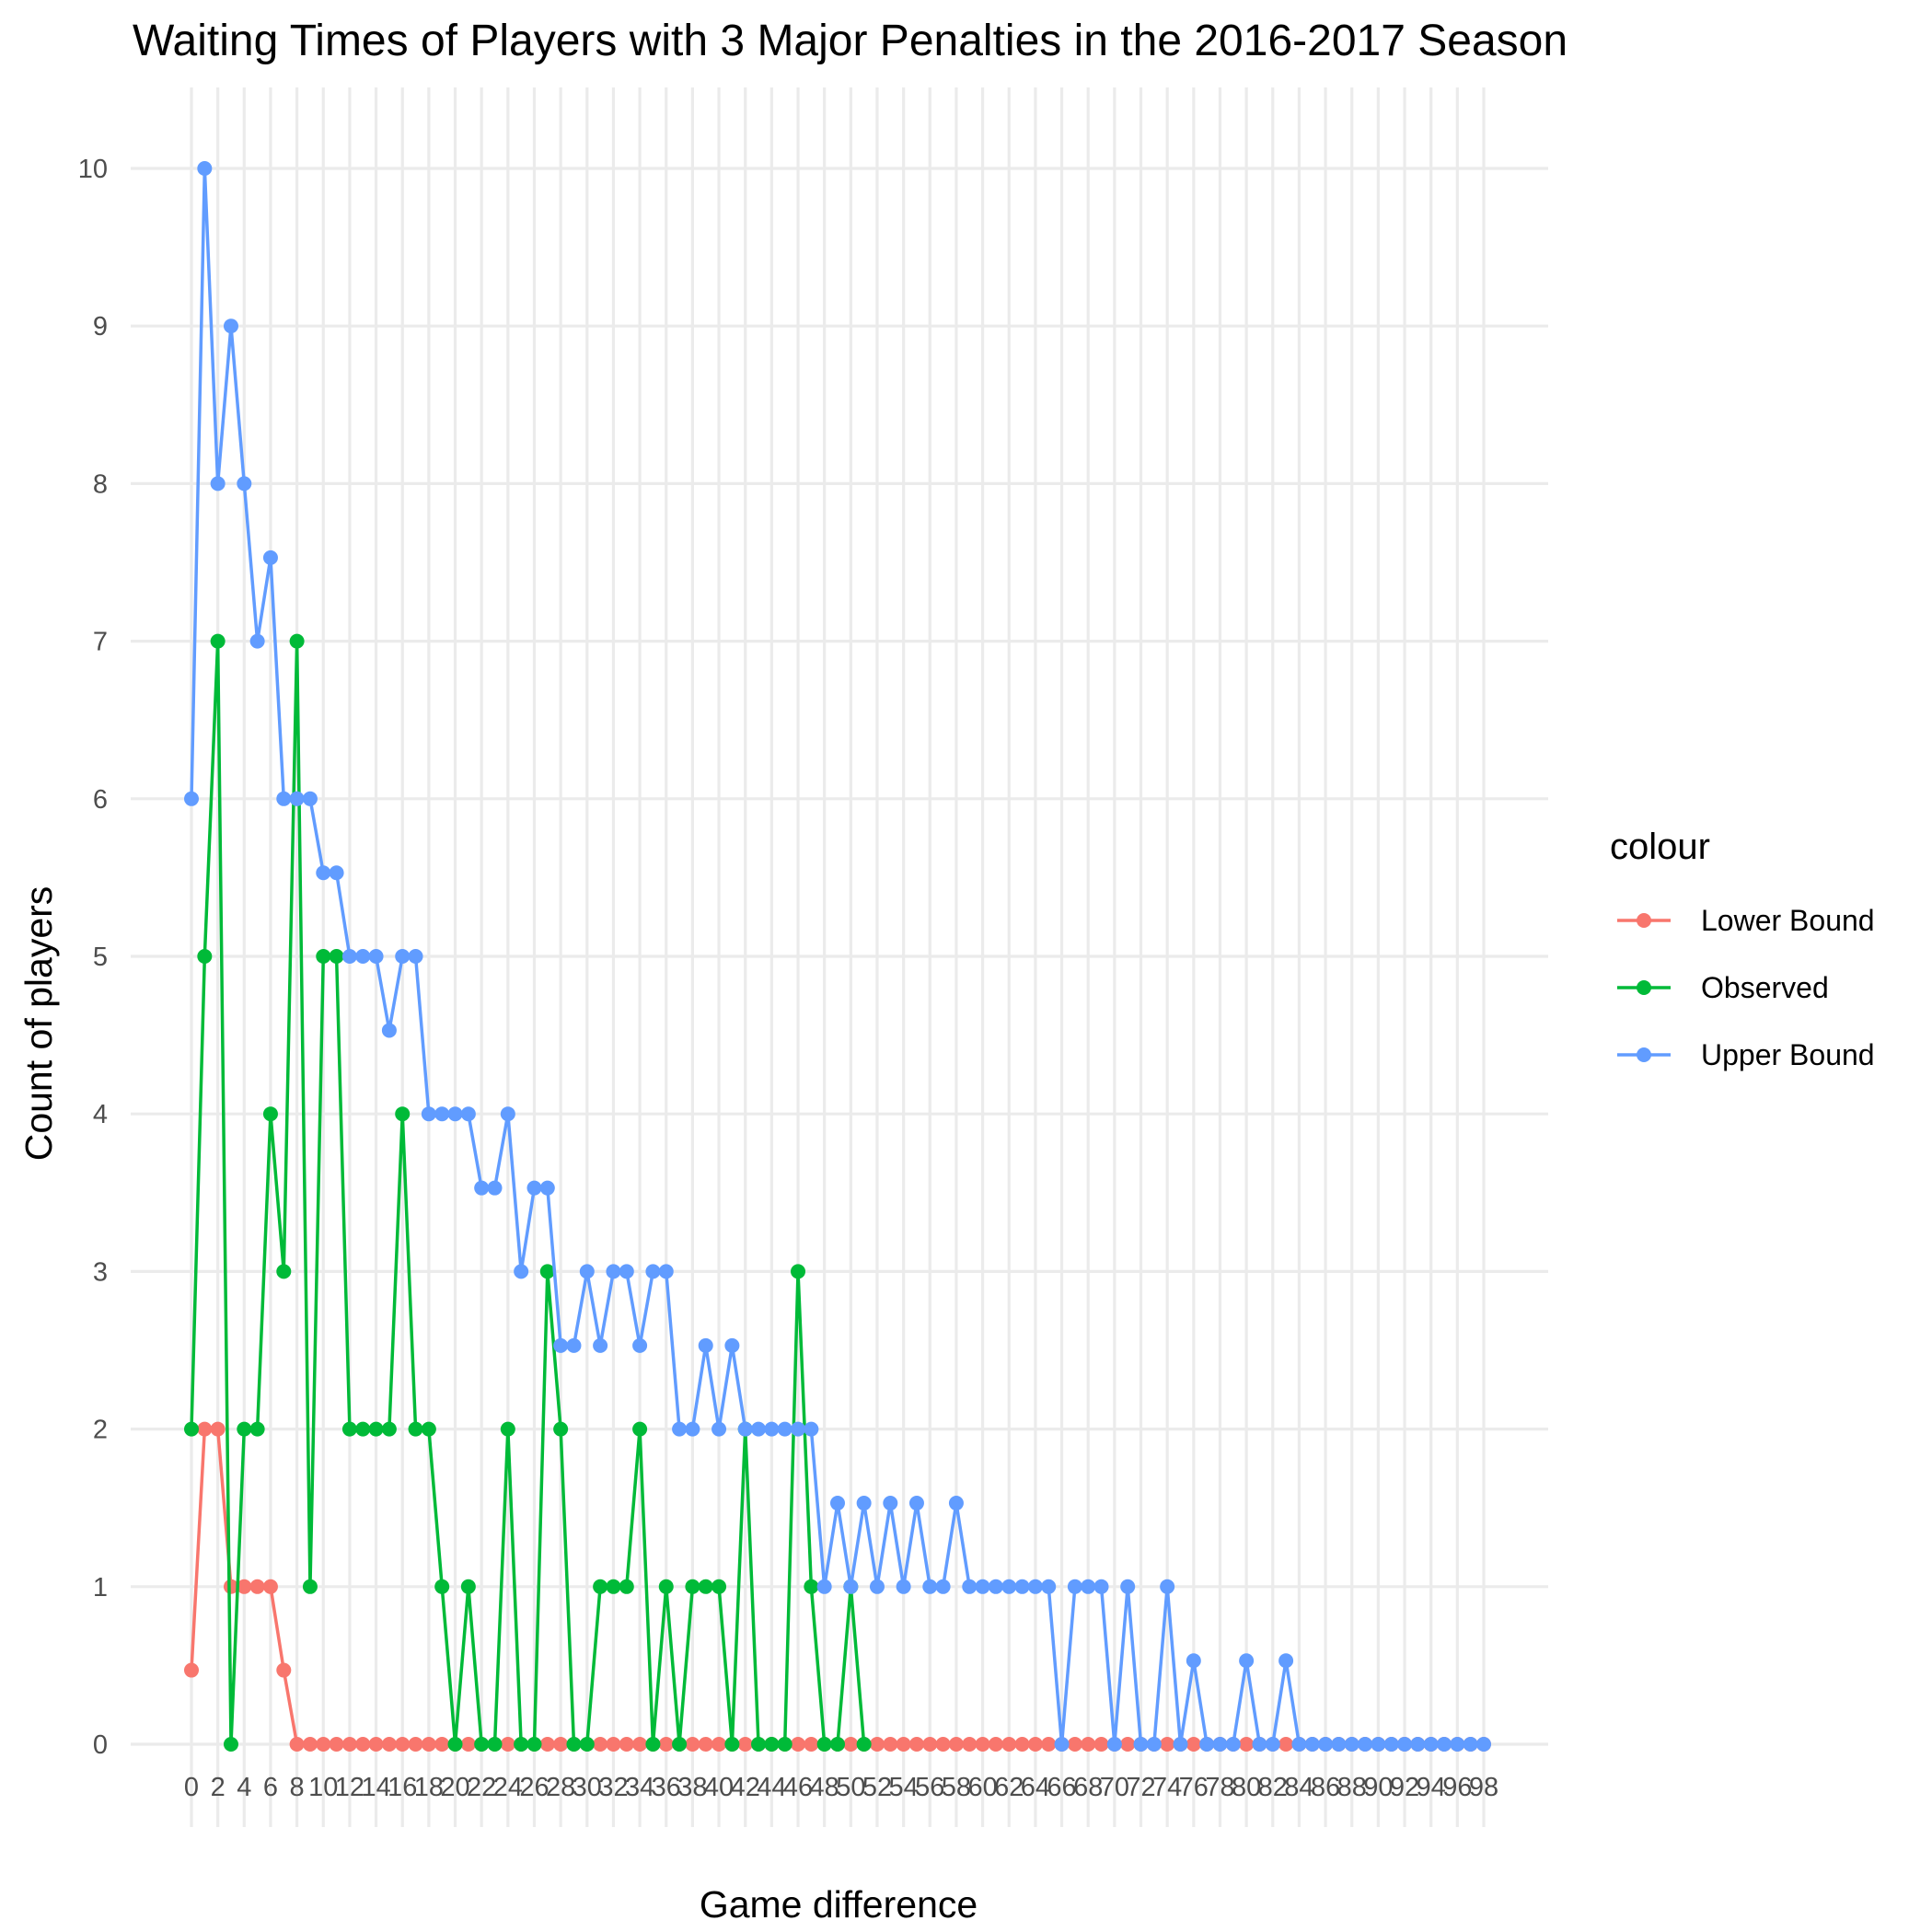 This screenshot has width=1932, height=1932. Describe the element at coordinates (1788, 921) in the screenshot. I see `legend-label: Lower Bound` at that location.